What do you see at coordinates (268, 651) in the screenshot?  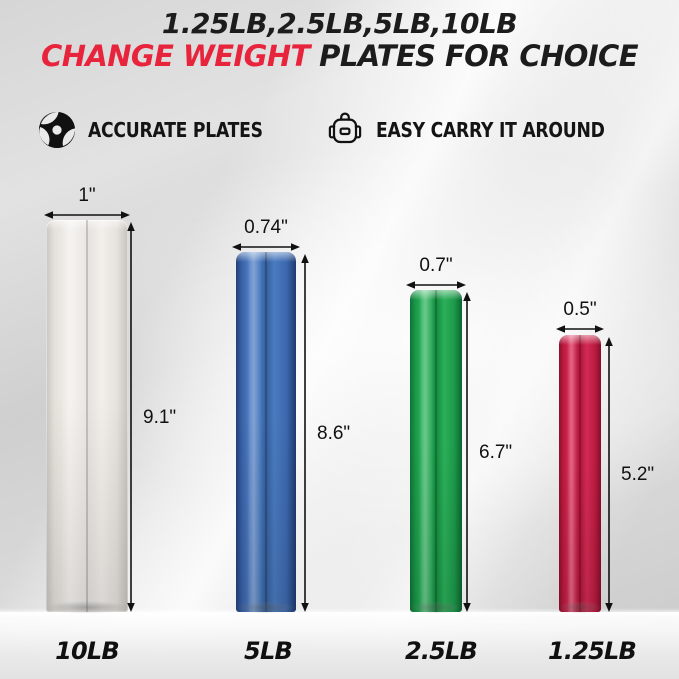 I see `plate-caption-5lb: 5LB` at bounding box center [268, 651].